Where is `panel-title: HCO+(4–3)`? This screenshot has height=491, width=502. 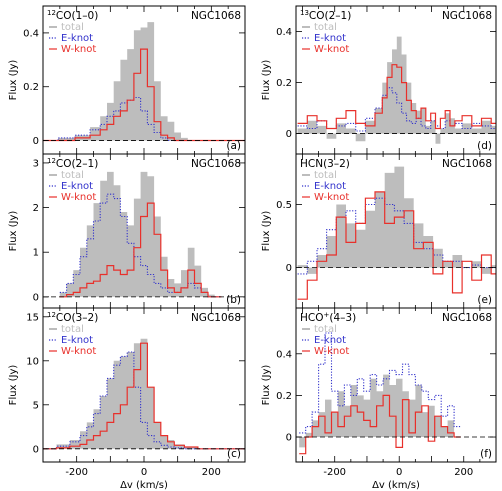
panel-title: HCO+(4–3) is located at coordinates (328, 317).